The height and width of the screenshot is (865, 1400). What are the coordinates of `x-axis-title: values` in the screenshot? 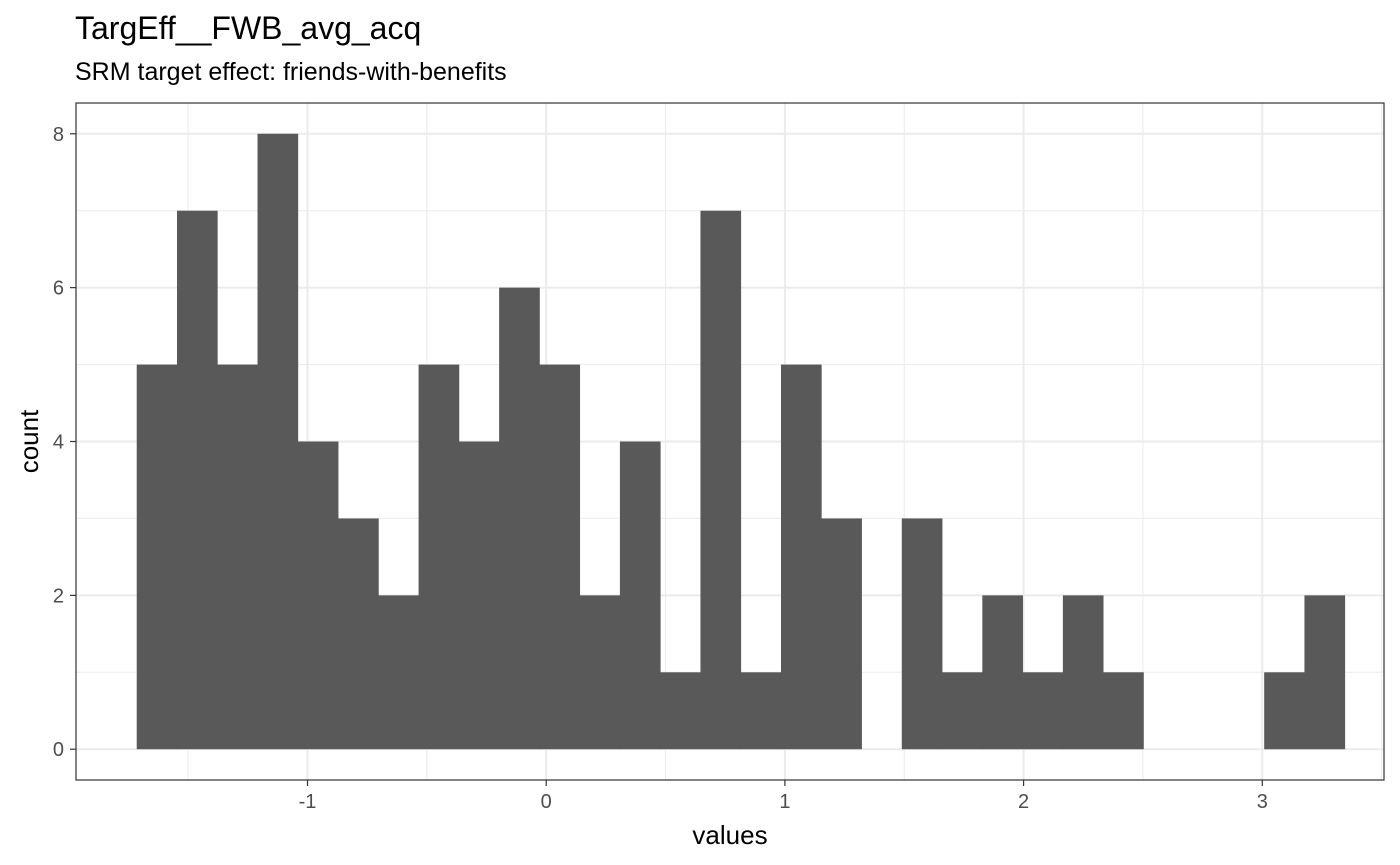 It's located at (729, 835).